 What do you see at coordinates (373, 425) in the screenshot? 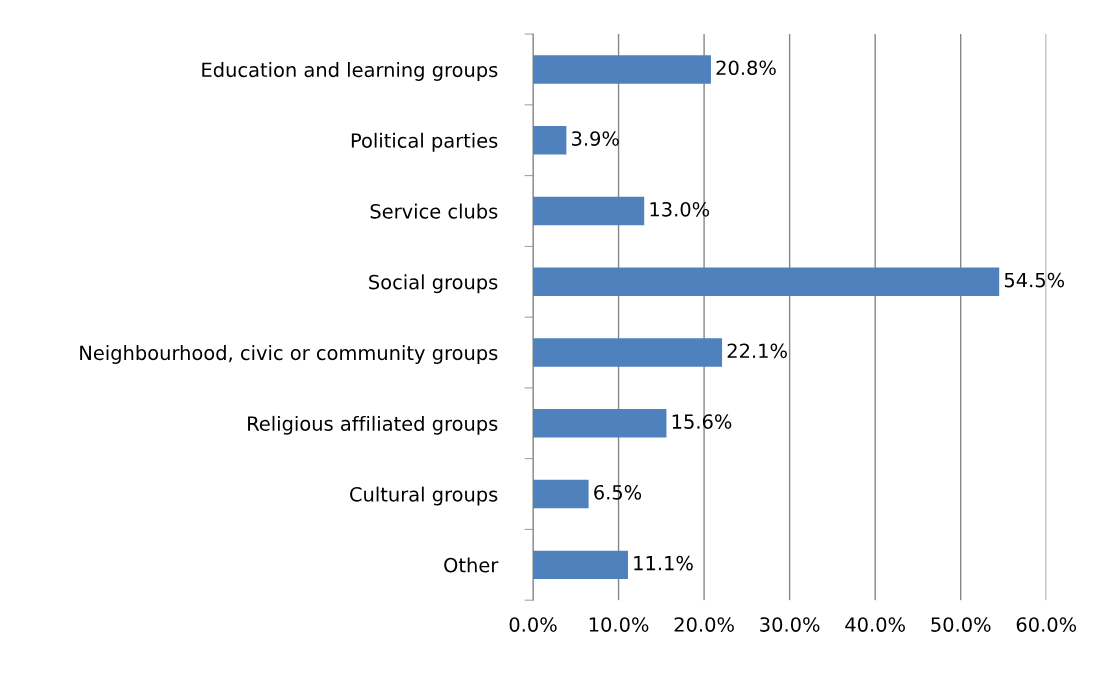
I see `y-tick-label: Religious affiliated groups` at bounding box center [373, 425].